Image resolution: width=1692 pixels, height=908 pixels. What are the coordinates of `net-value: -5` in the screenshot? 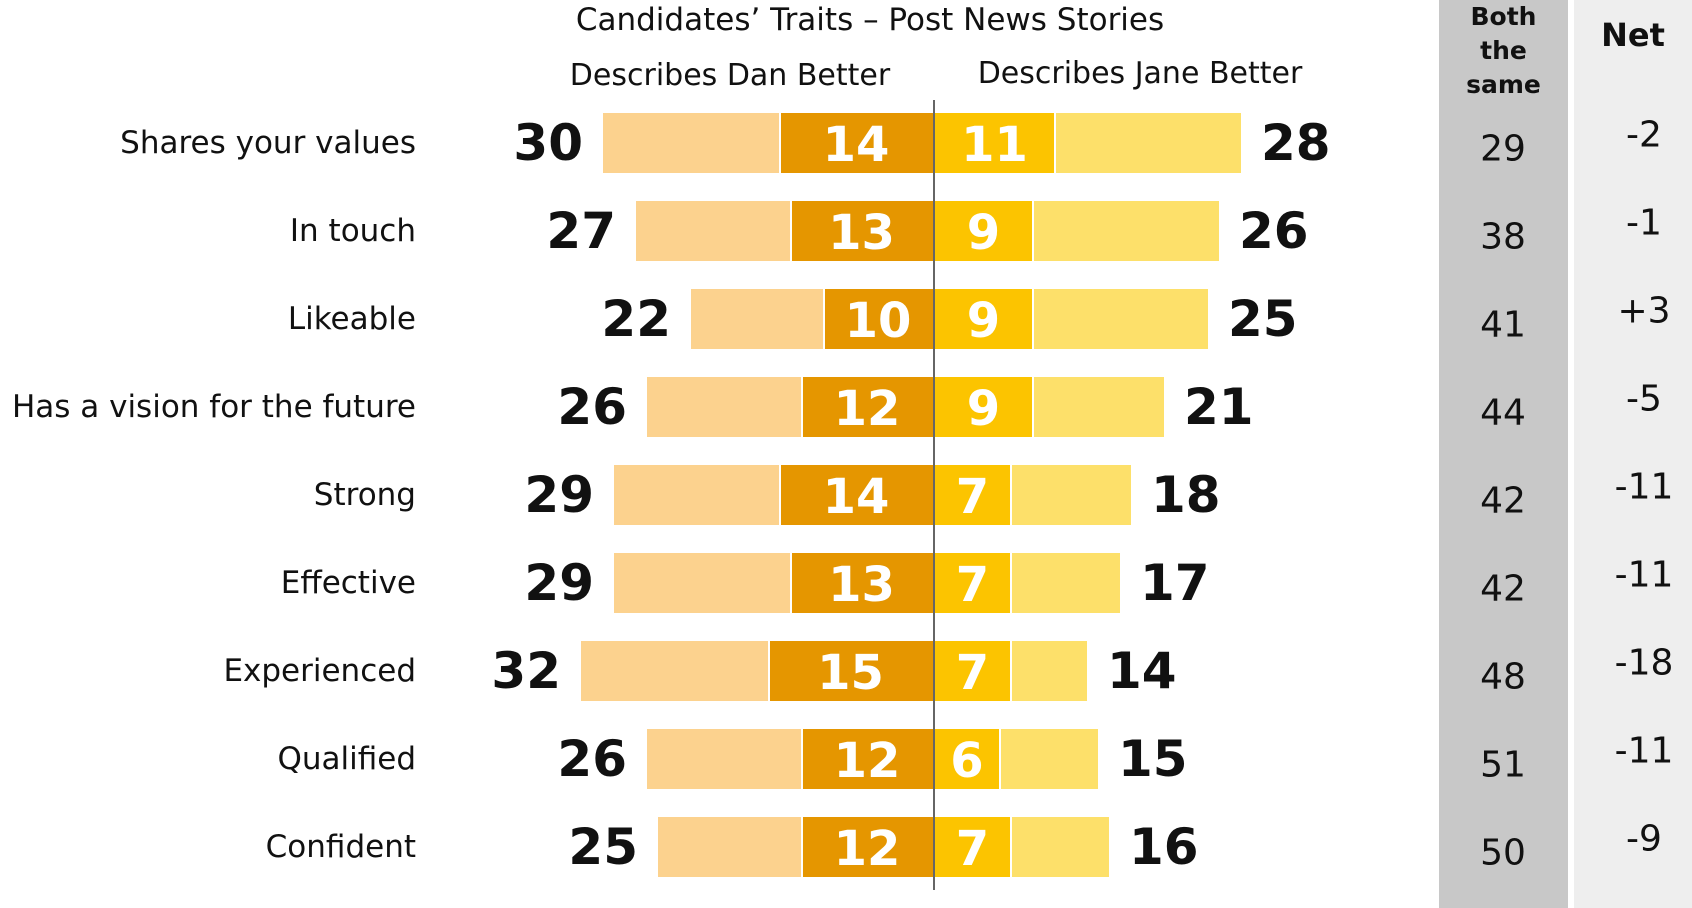 It's located at (1644, 399).